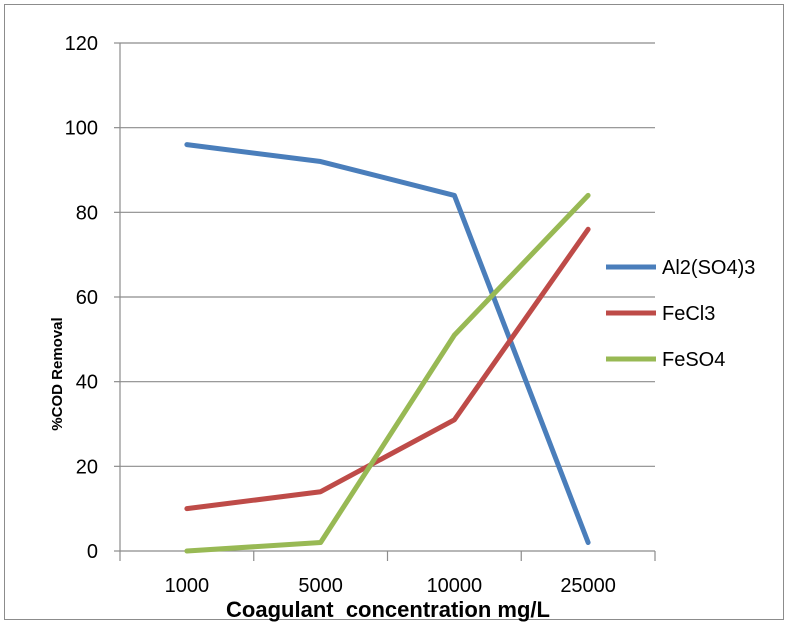 The height and width of the screenshot is (626, 790). What do you see at coordinates (87, 383) in the screenshot?
I see `y-tick-label: 40` at bounding box center [87, 383].